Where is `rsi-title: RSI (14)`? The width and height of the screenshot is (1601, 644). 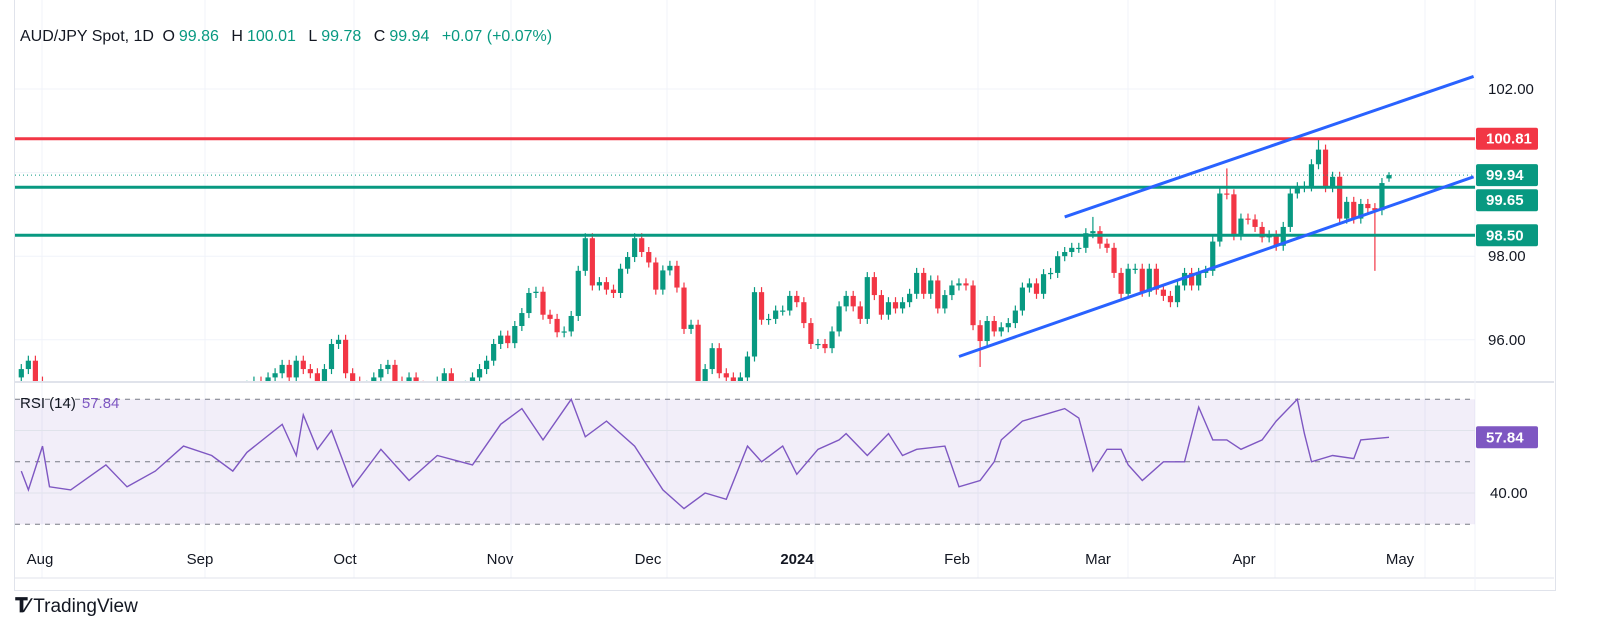 rsi-title: RSI (14) is located at coordinates (48, 403).